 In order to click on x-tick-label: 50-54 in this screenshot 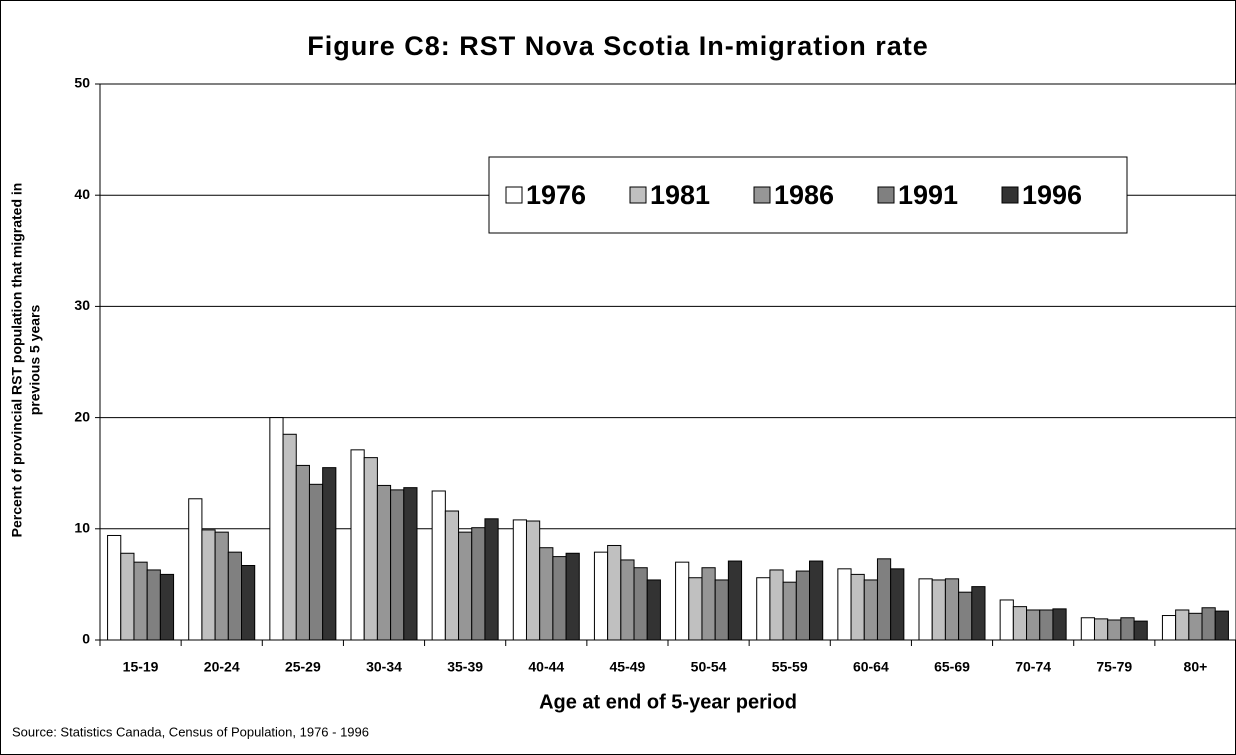, I will do `click(709, 667)`.